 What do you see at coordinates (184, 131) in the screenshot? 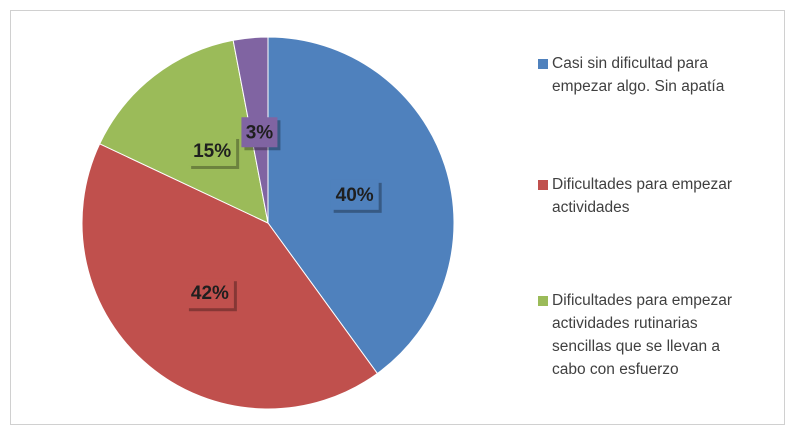
I see `pie-slice` at bounding box center [184, 131].